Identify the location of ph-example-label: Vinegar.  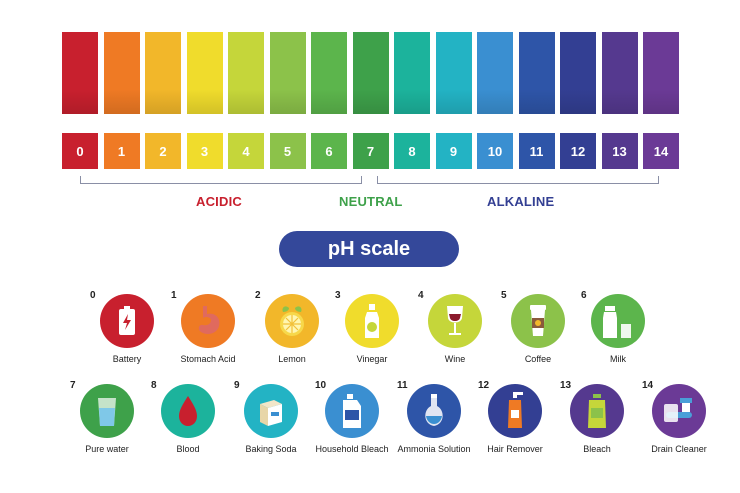
(372, 359).